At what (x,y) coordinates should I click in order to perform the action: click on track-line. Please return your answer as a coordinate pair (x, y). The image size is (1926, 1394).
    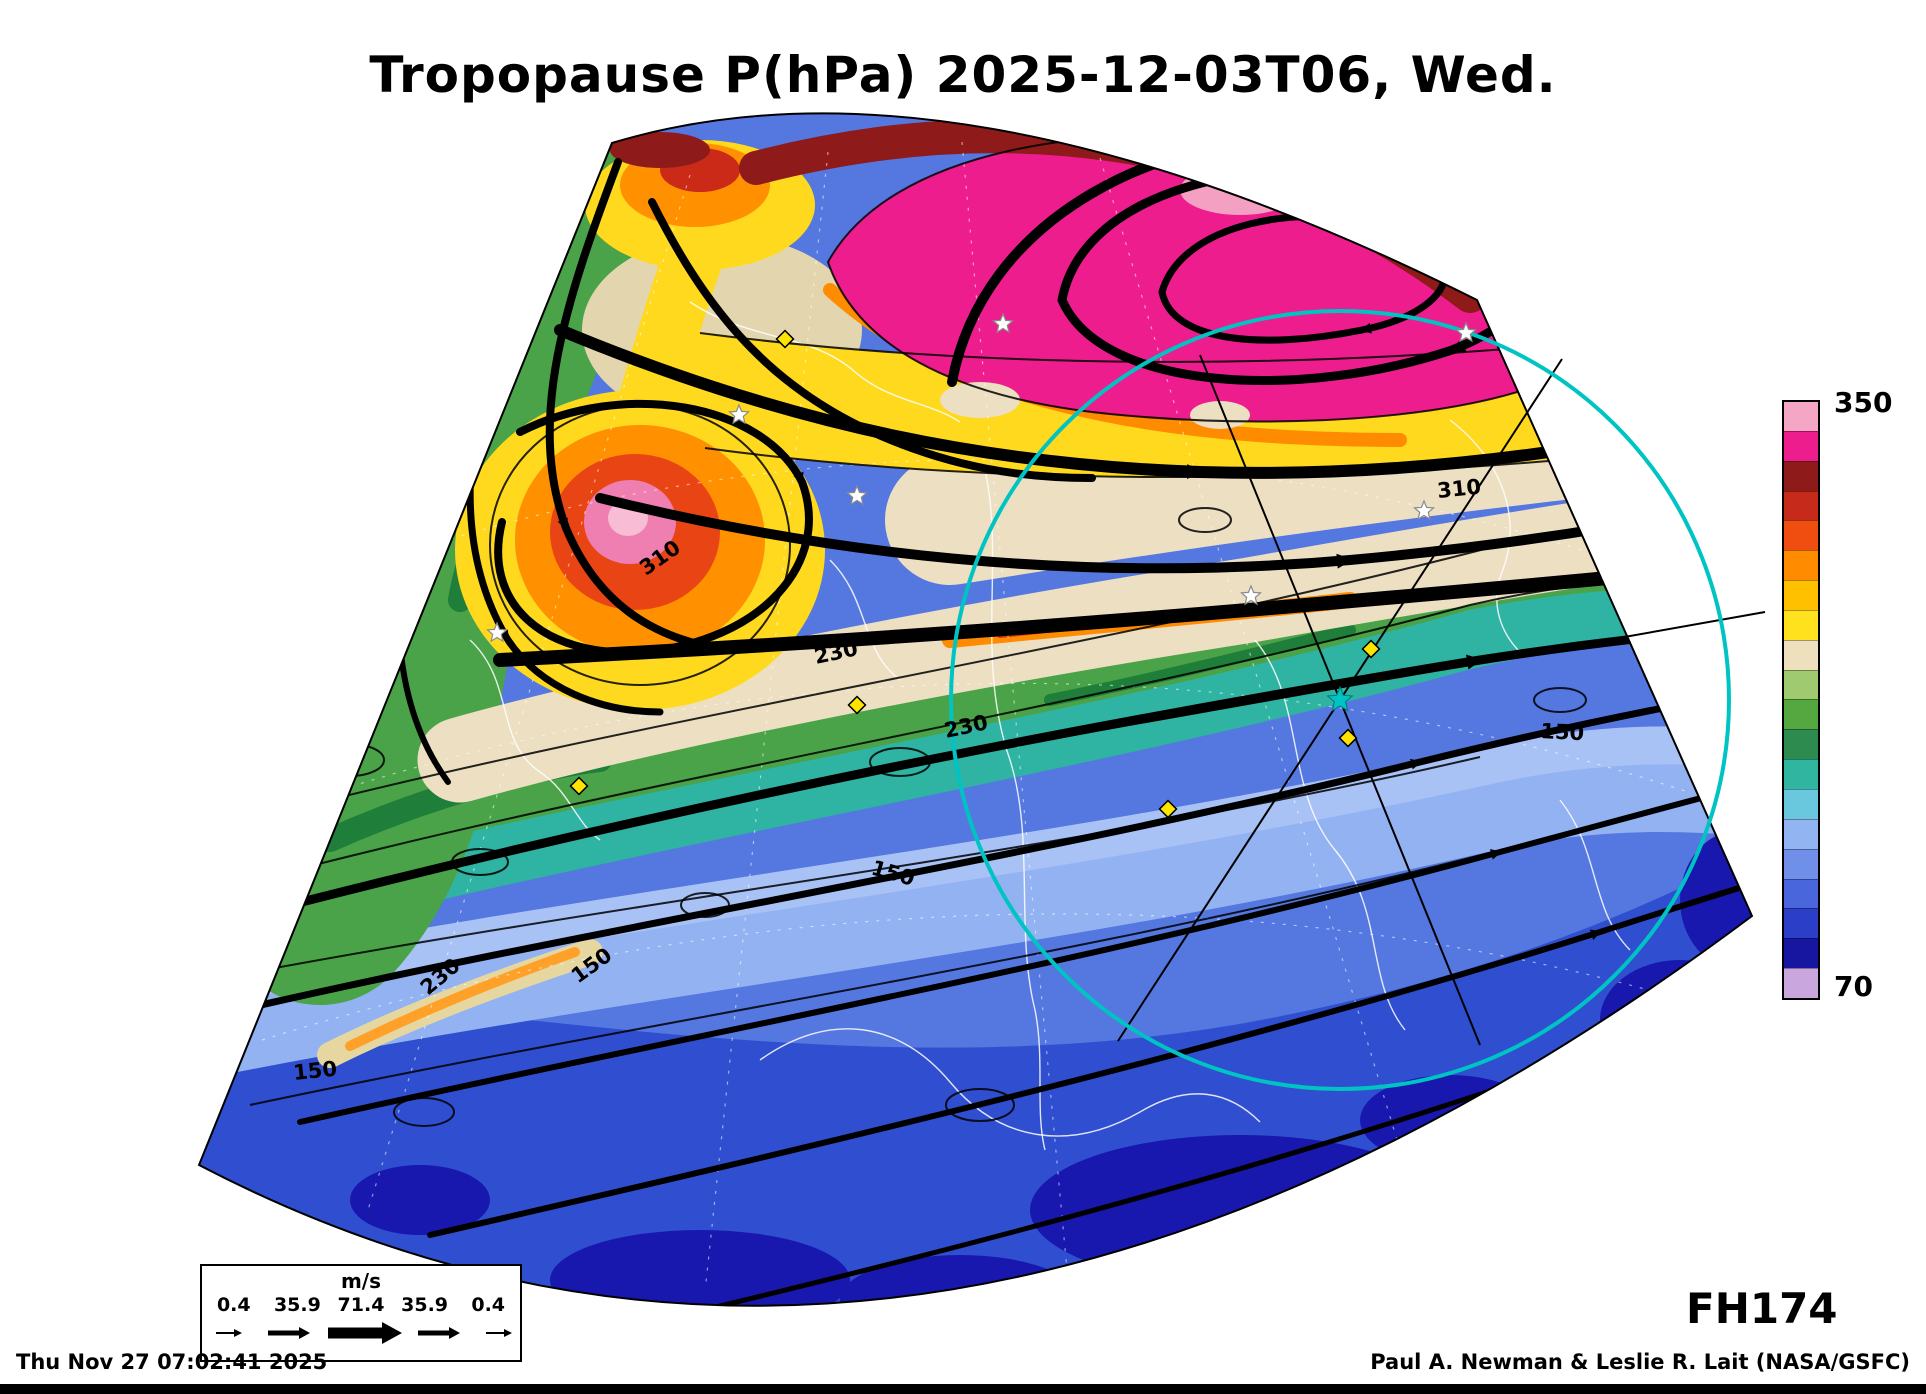
    Looking at the image, I should click on (1382, 680).